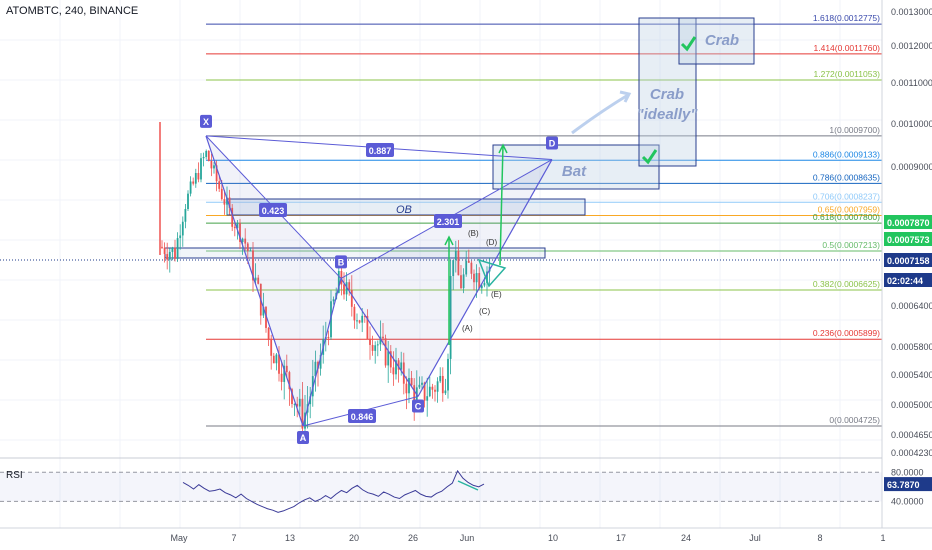 The height and width of the screenshot is (550, 932). I want to click on crab-ideal-label: Crab, so click(667, 94).